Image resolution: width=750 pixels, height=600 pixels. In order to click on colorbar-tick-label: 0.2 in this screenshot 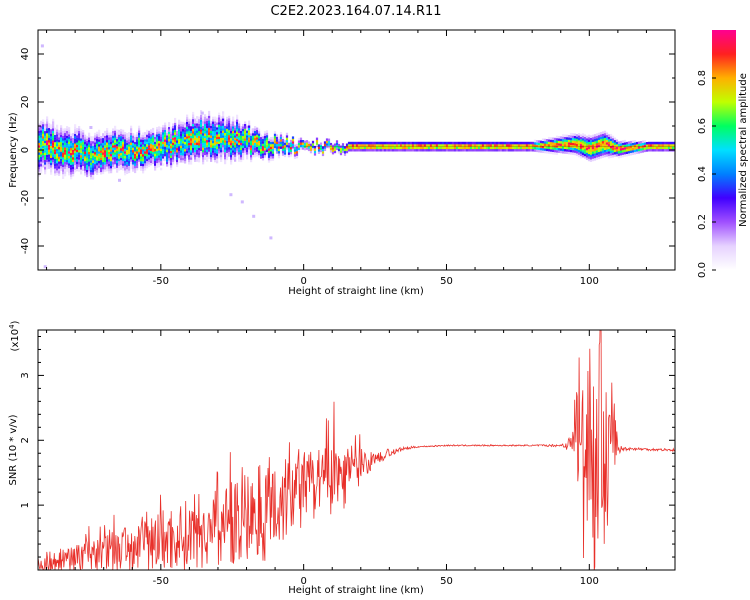, I will do `click(702, 222)`.